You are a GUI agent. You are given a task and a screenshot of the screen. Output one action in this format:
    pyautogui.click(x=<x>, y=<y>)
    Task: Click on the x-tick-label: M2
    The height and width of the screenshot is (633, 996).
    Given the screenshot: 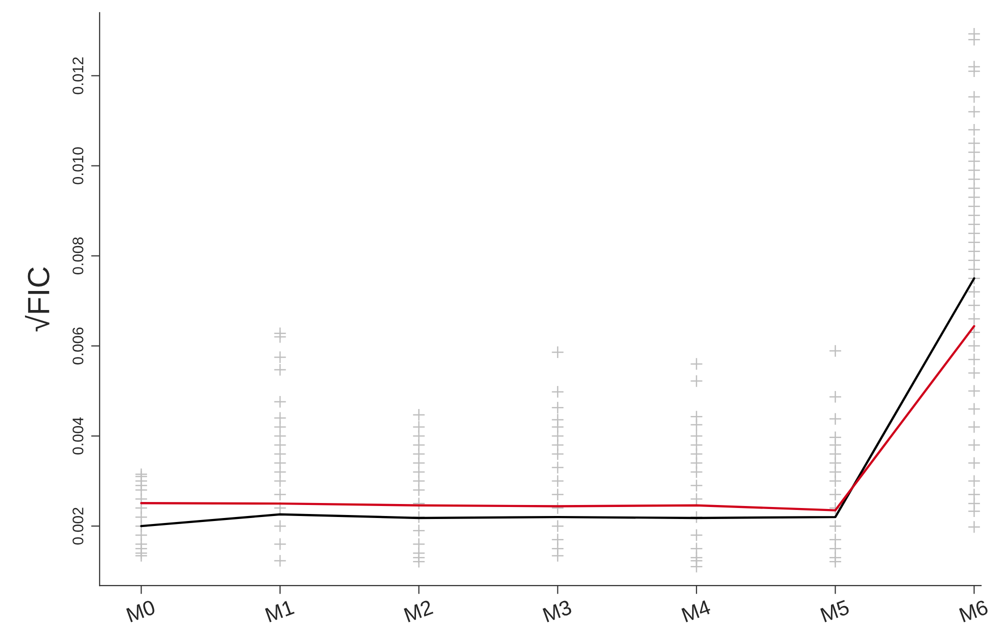 What is the action you would take?
    pyautogui.click(x=419, y=611)
    